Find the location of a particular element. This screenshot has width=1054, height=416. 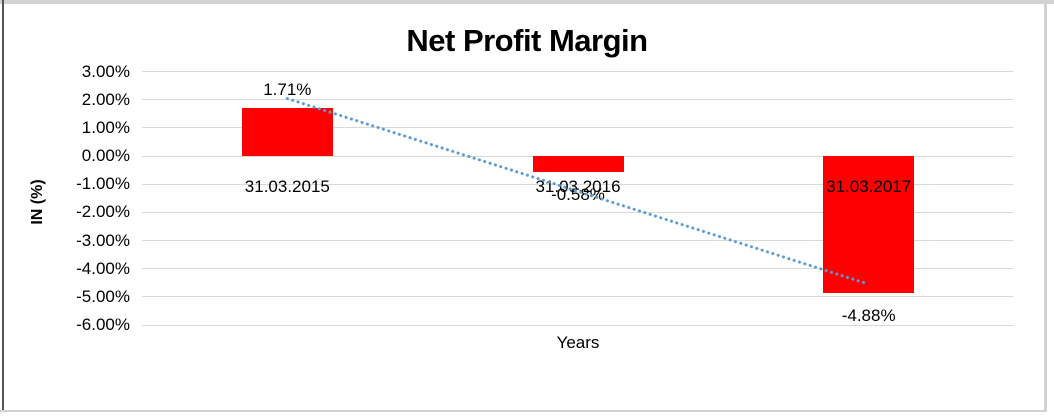

x-axis-title: Years is located at coordinates (578, 342).